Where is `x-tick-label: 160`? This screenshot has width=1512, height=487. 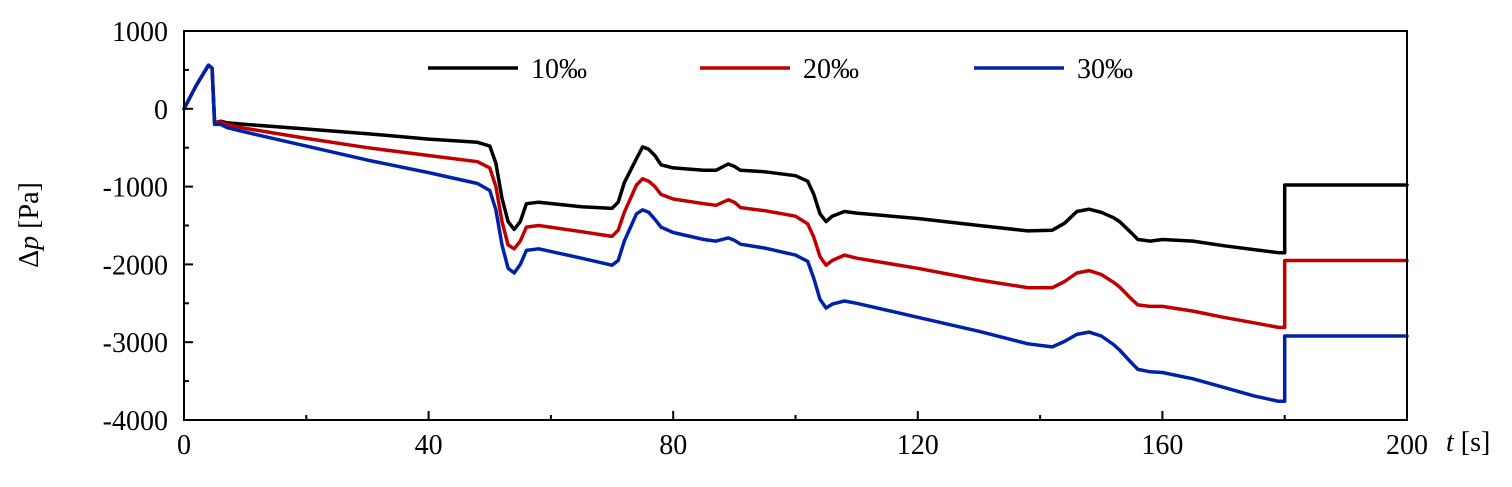
x-tick-label: 160 is located at coordinates (1162, 445).